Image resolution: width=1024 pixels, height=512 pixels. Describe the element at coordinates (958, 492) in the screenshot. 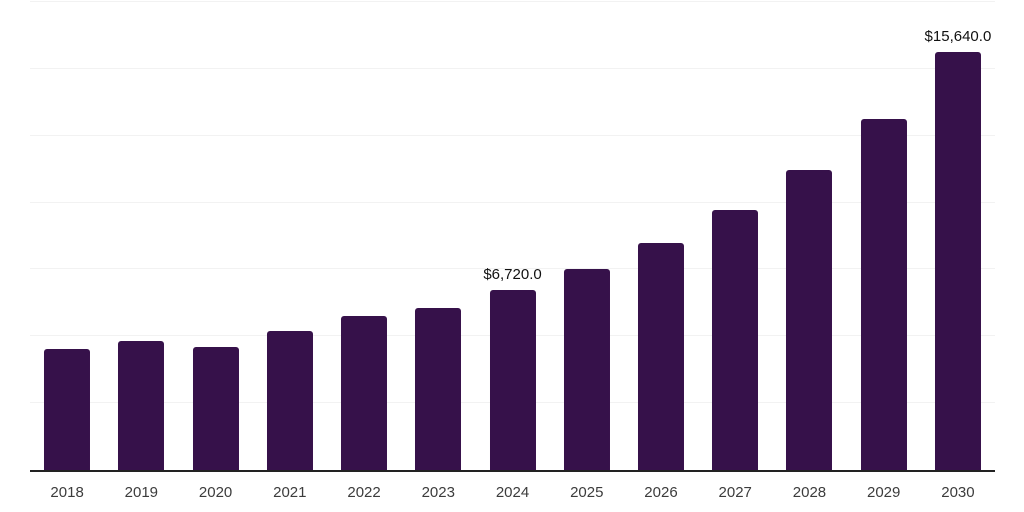

I see `x-tick-label-2030: 2030` at that location.